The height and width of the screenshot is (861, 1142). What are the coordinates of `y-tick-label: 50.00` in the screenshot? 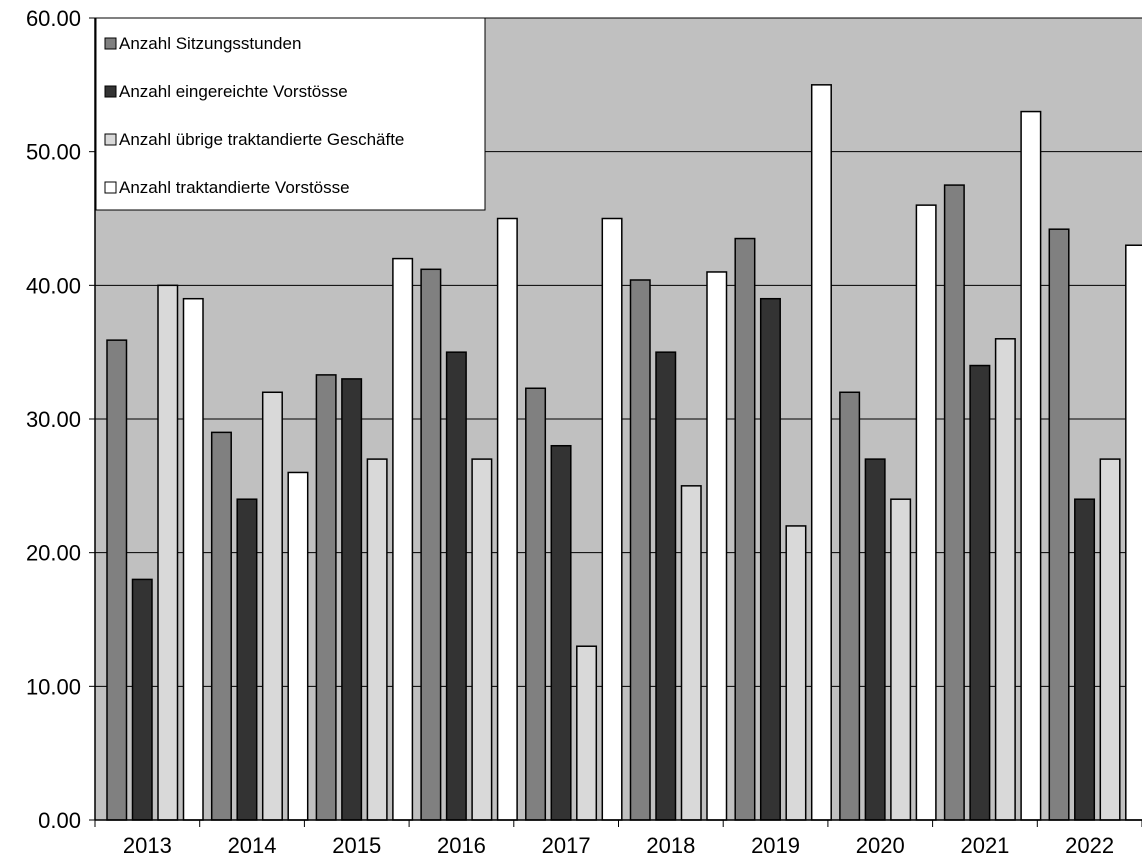 It's located at (53, 152).